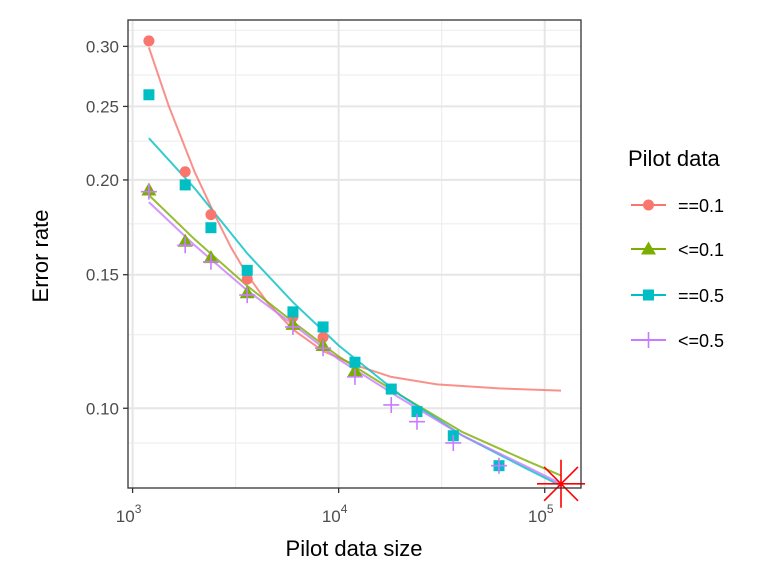 The width and height of the screenshot is (768, 583). I want to click on y-tick-label: 0.30, so click(102, 46).